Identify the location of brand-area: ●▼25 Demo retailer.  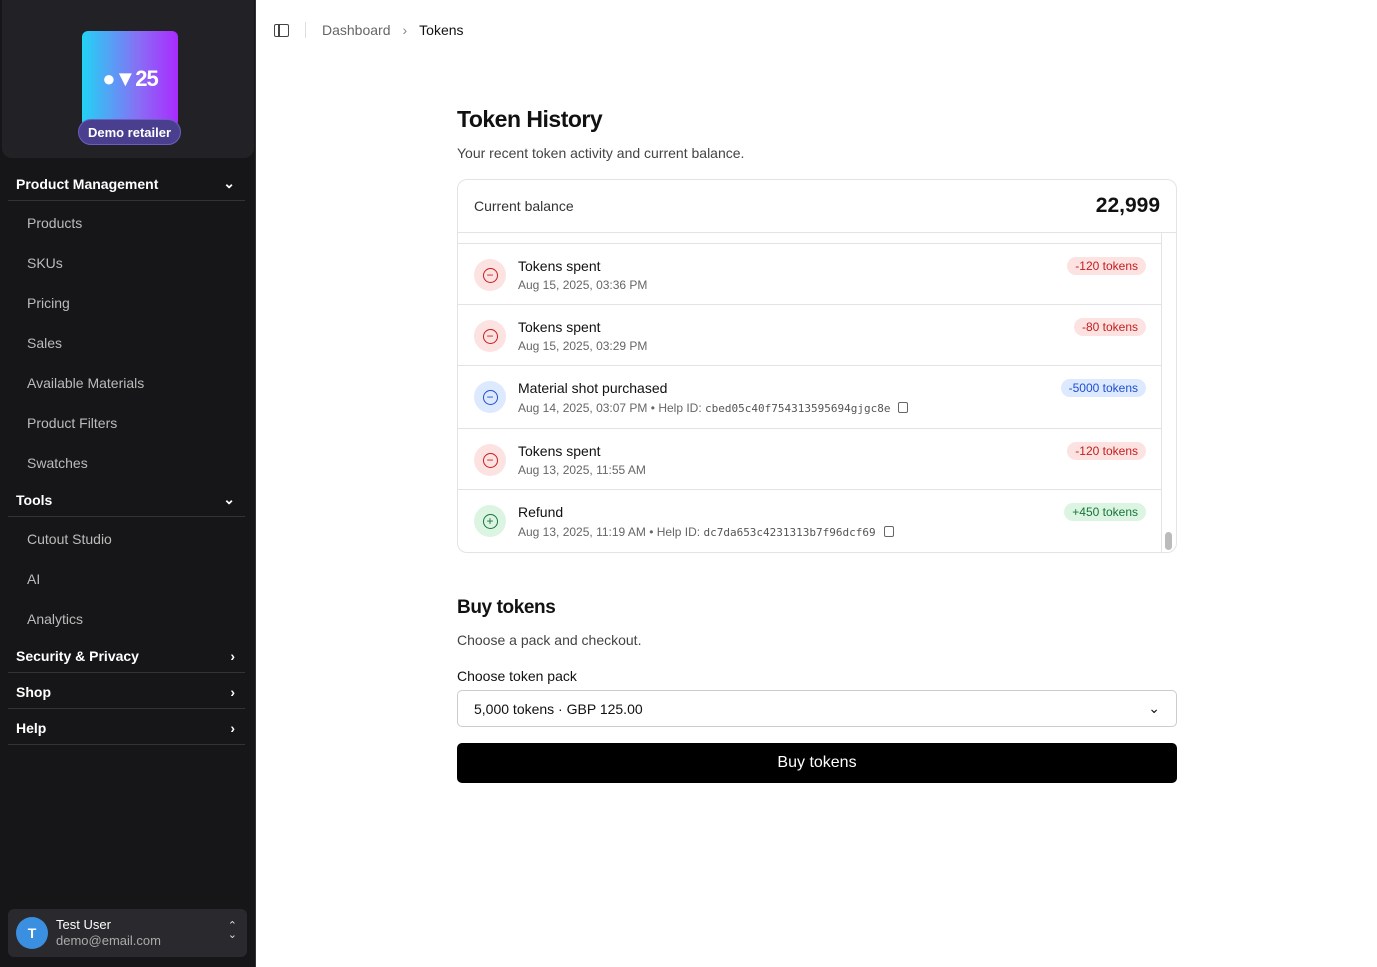
(128, 79).